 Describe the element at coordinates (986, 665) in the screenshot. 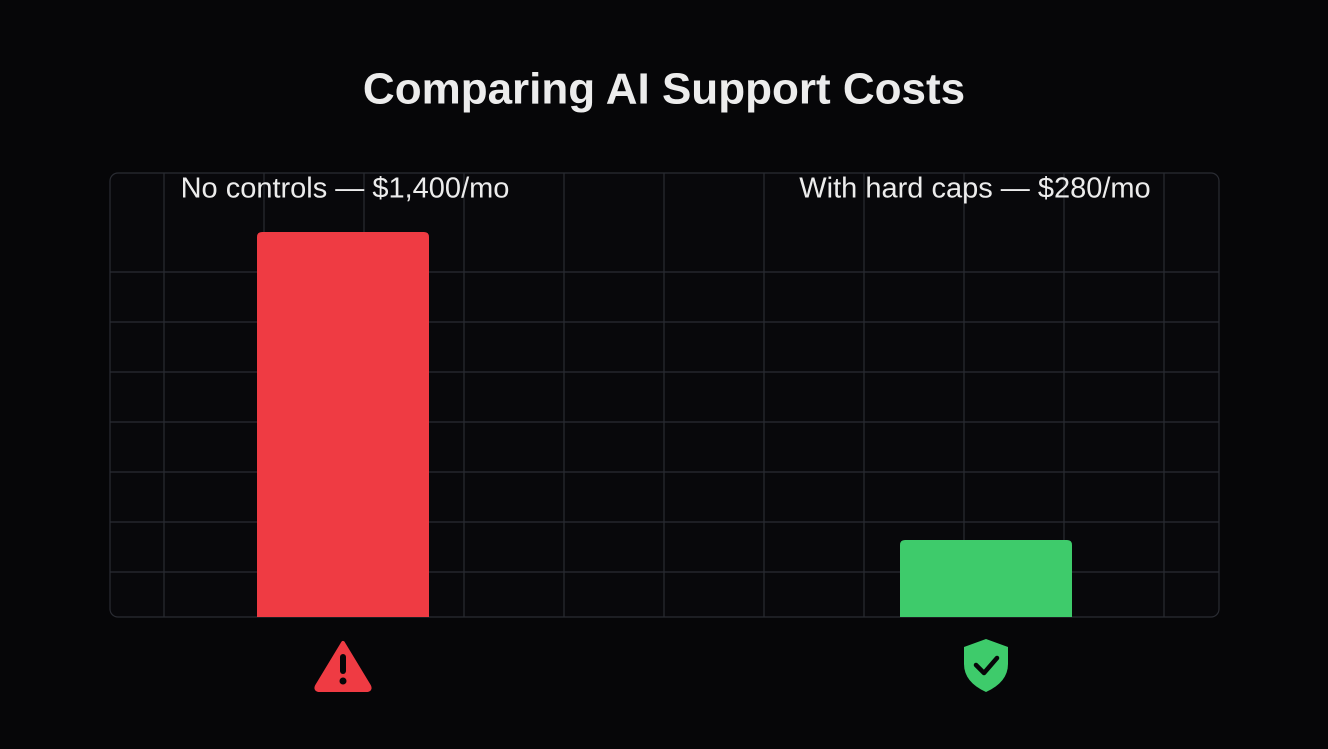

I see `shield-check-icon` at that location.